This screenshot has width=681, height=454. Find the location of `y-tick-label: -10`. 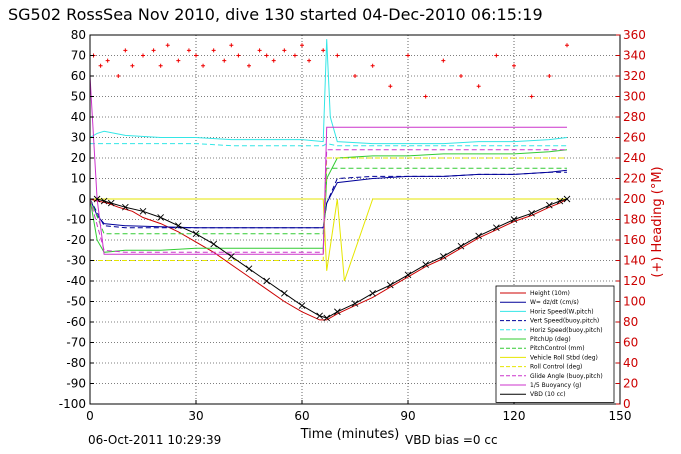

y-tick-label: -10 is located at coordinates (76, 220).